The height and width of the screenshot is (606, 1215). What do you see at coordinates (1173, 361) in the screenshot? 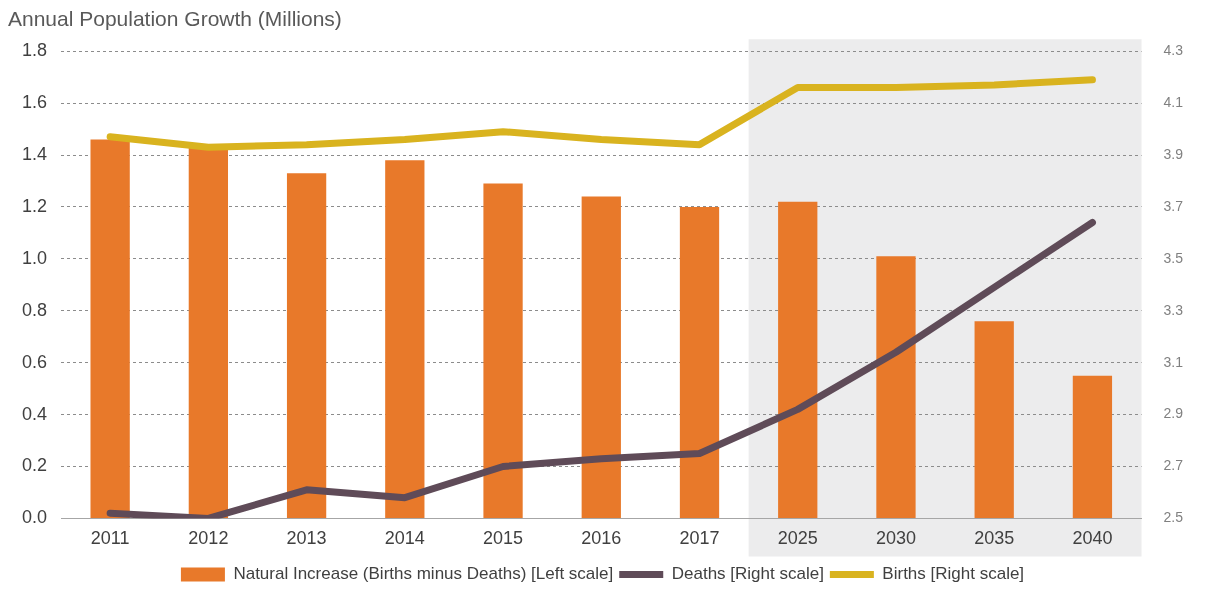
I see `y2-tick-label: 3.1` at bounding box center [1173, 361].